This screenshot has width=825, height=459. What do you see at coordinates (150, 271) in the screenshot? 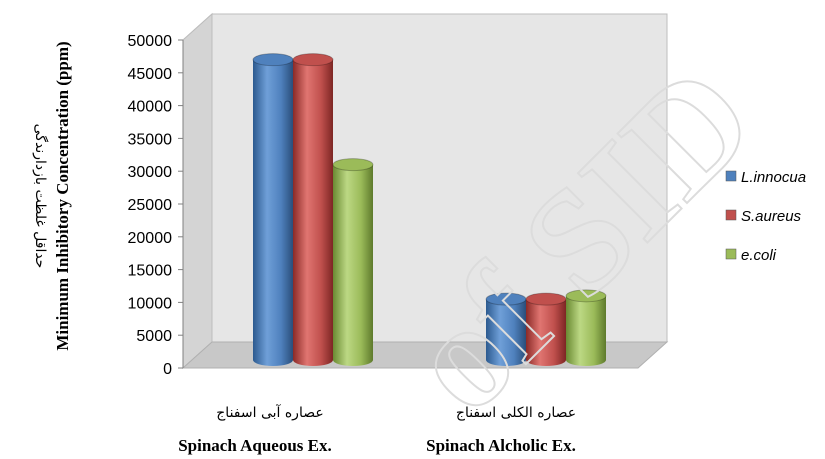
I see `y-tick-label: 15000` at bounding box center [150, 271].